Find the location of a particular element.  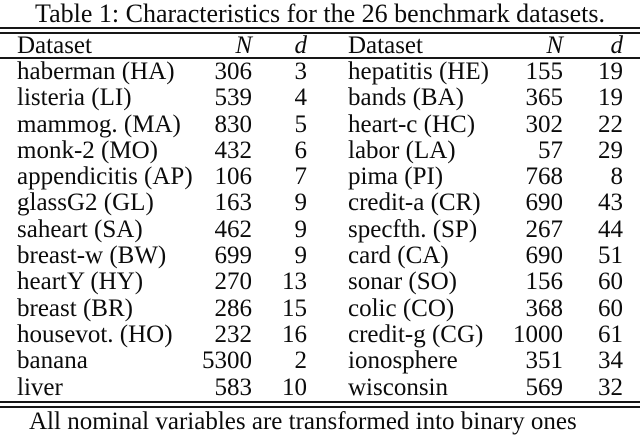

bottom-double-rule is located at coordinates (320, 404).